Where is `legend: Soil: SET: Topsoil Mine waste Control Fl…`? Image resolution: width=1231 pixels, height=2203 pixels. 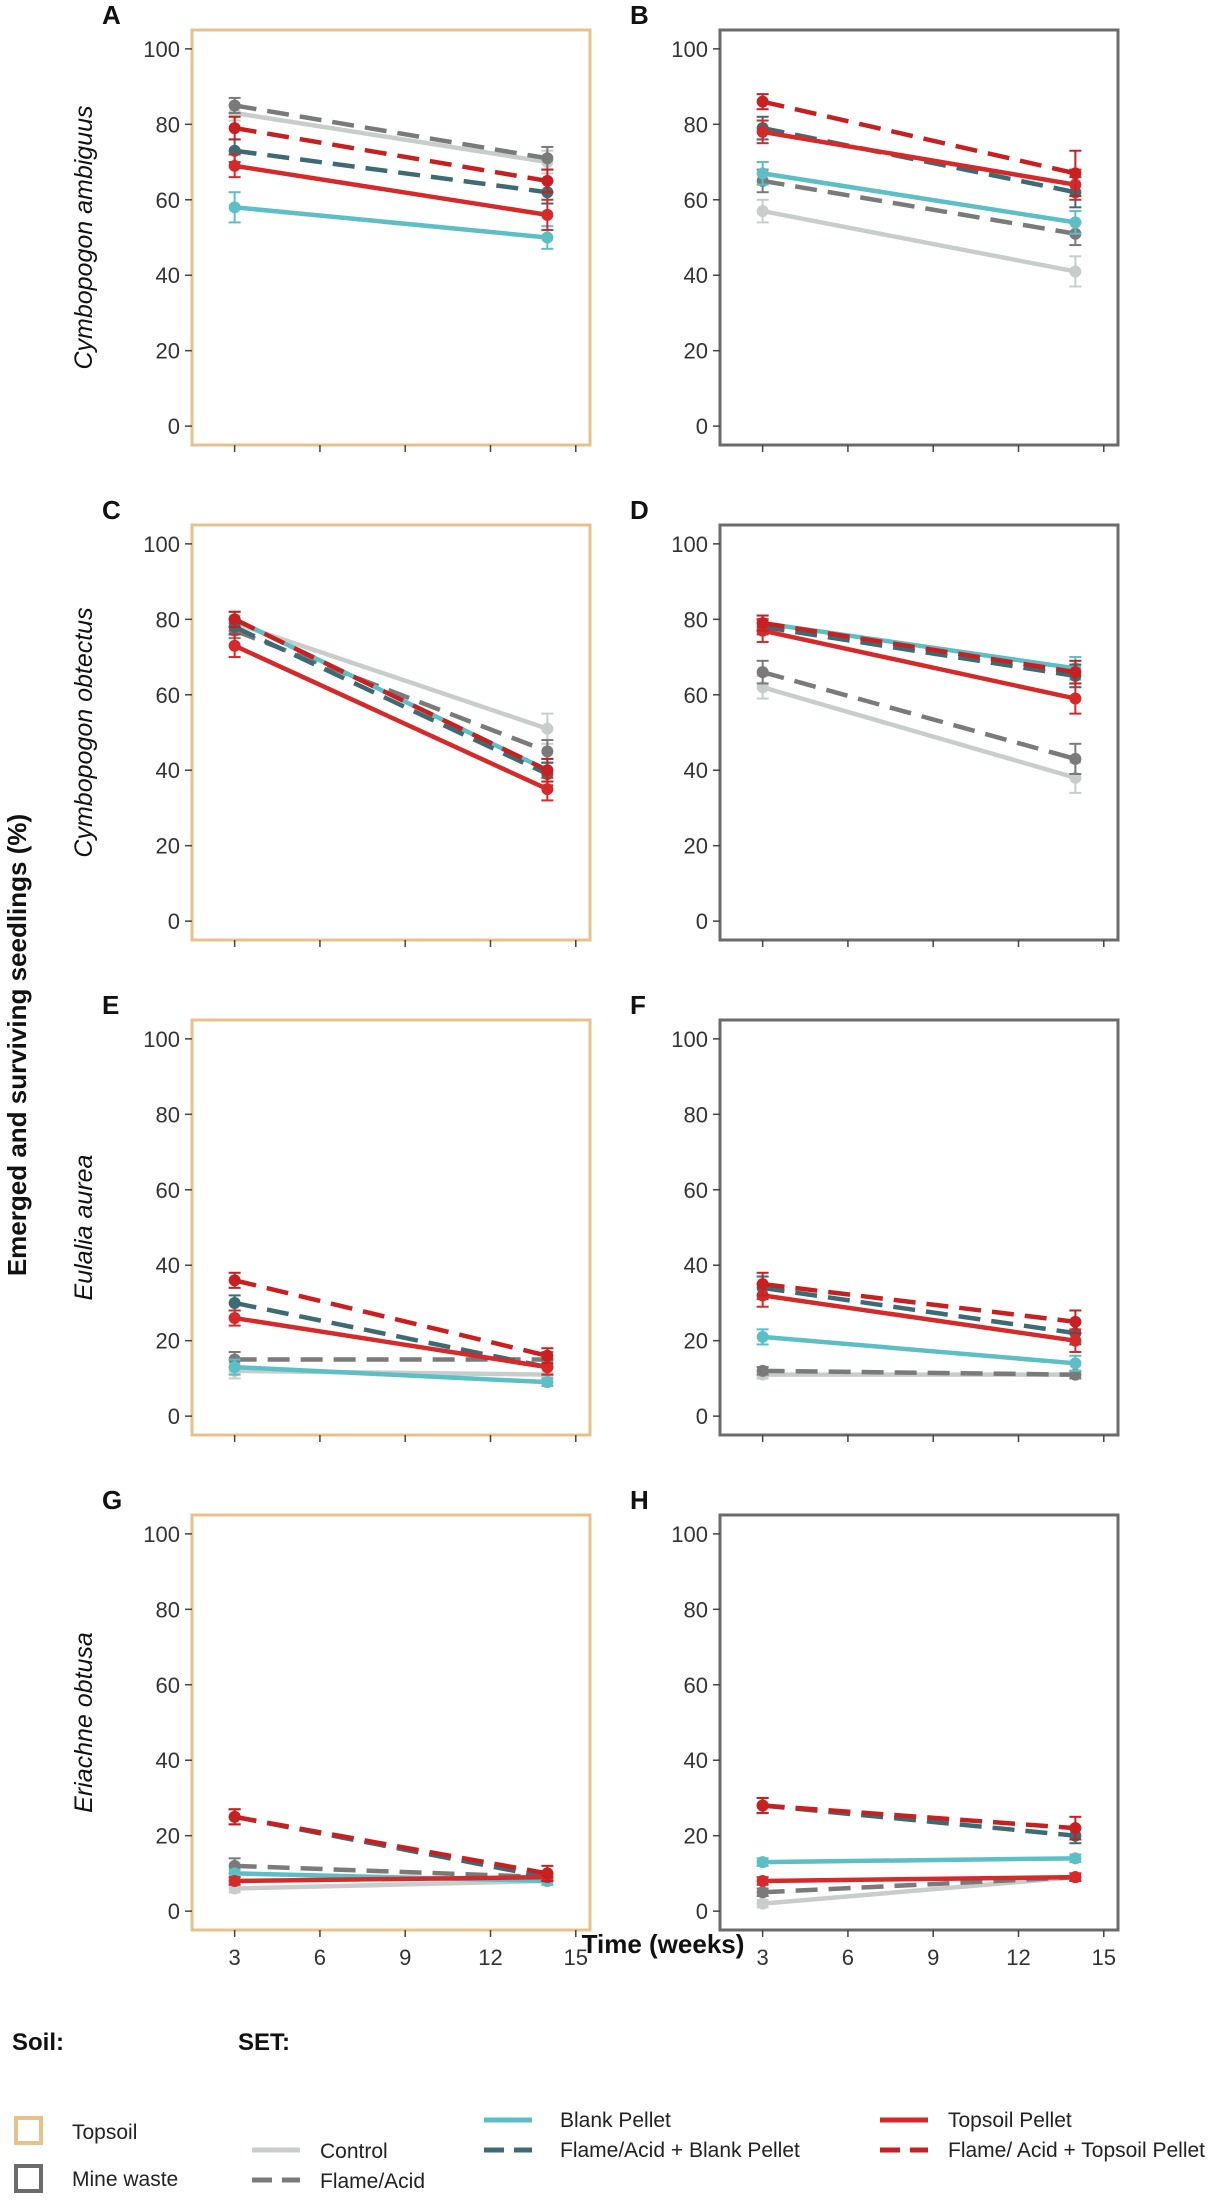
legend: Soil: SET: Topsoil Mine waste Control Fl… is located at coordinates (608, 2111).